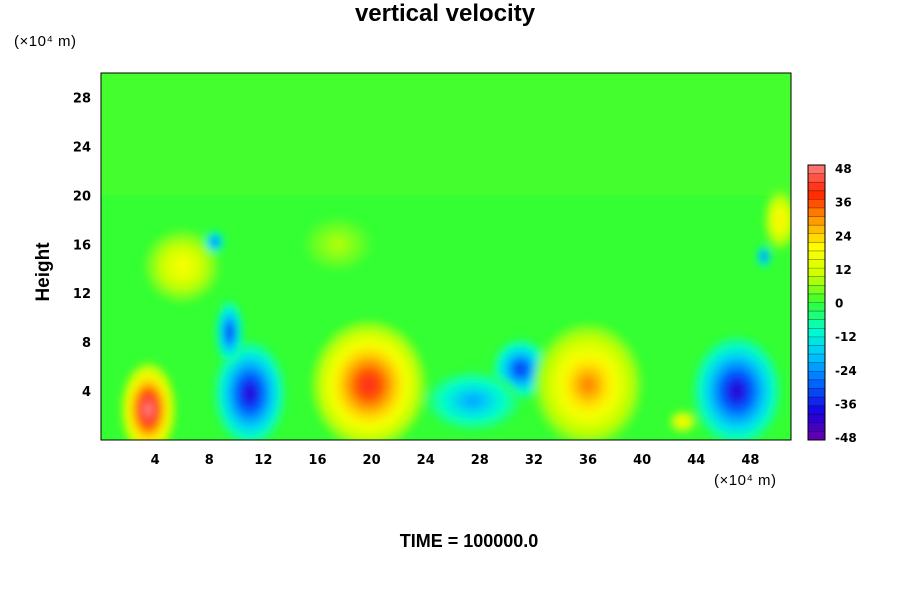 This screenshot has height=600, width=900. Describe the element at coordinates (445, 13) in the screenshot. I see `chart-title: vertical velocity` at that location.